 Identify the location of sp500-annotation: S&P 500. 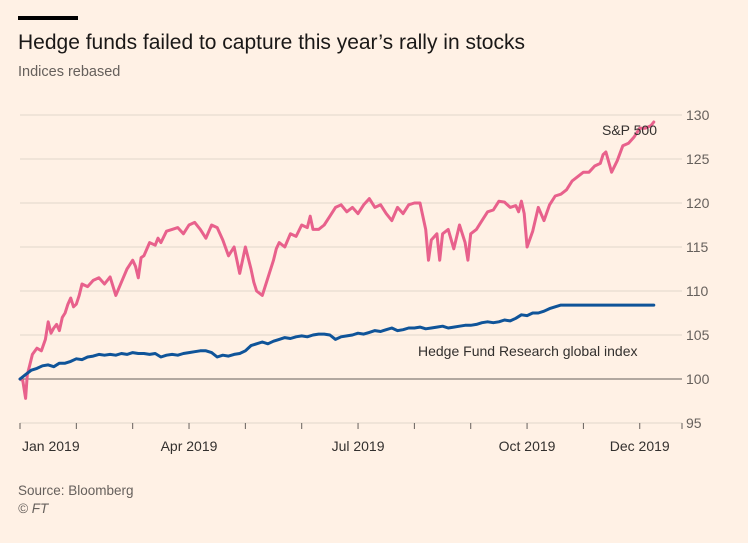
(629, 130).